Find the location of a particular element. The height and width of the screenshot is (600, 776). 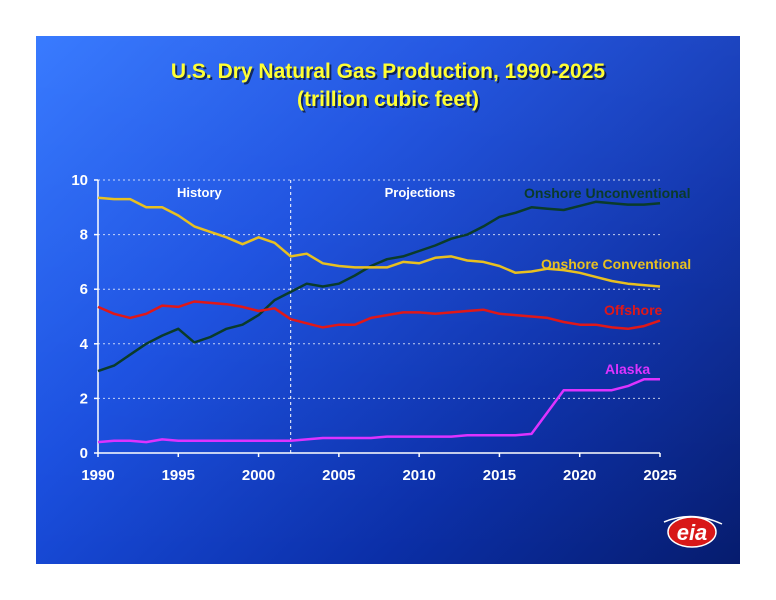

eia-logo: eia is located at coordinates (693, 531).